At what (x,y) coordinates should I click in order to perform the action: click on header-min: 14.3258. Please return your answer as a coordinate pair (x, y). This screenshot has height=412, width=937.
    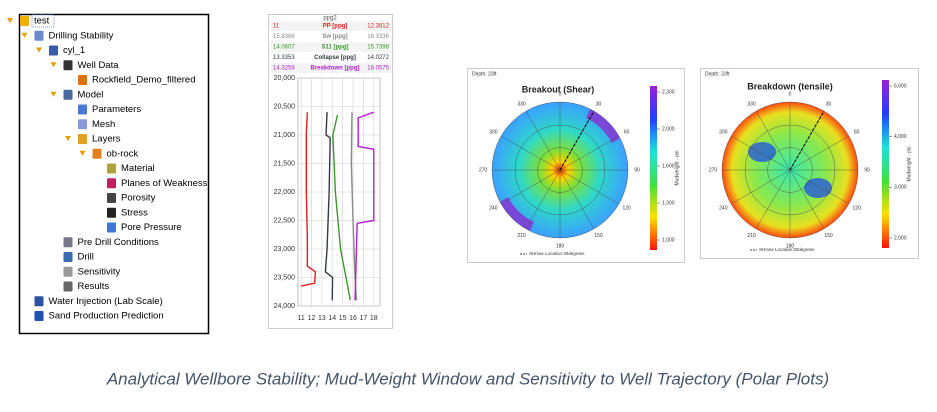
    Looking at the image, I should click on (284, 69).